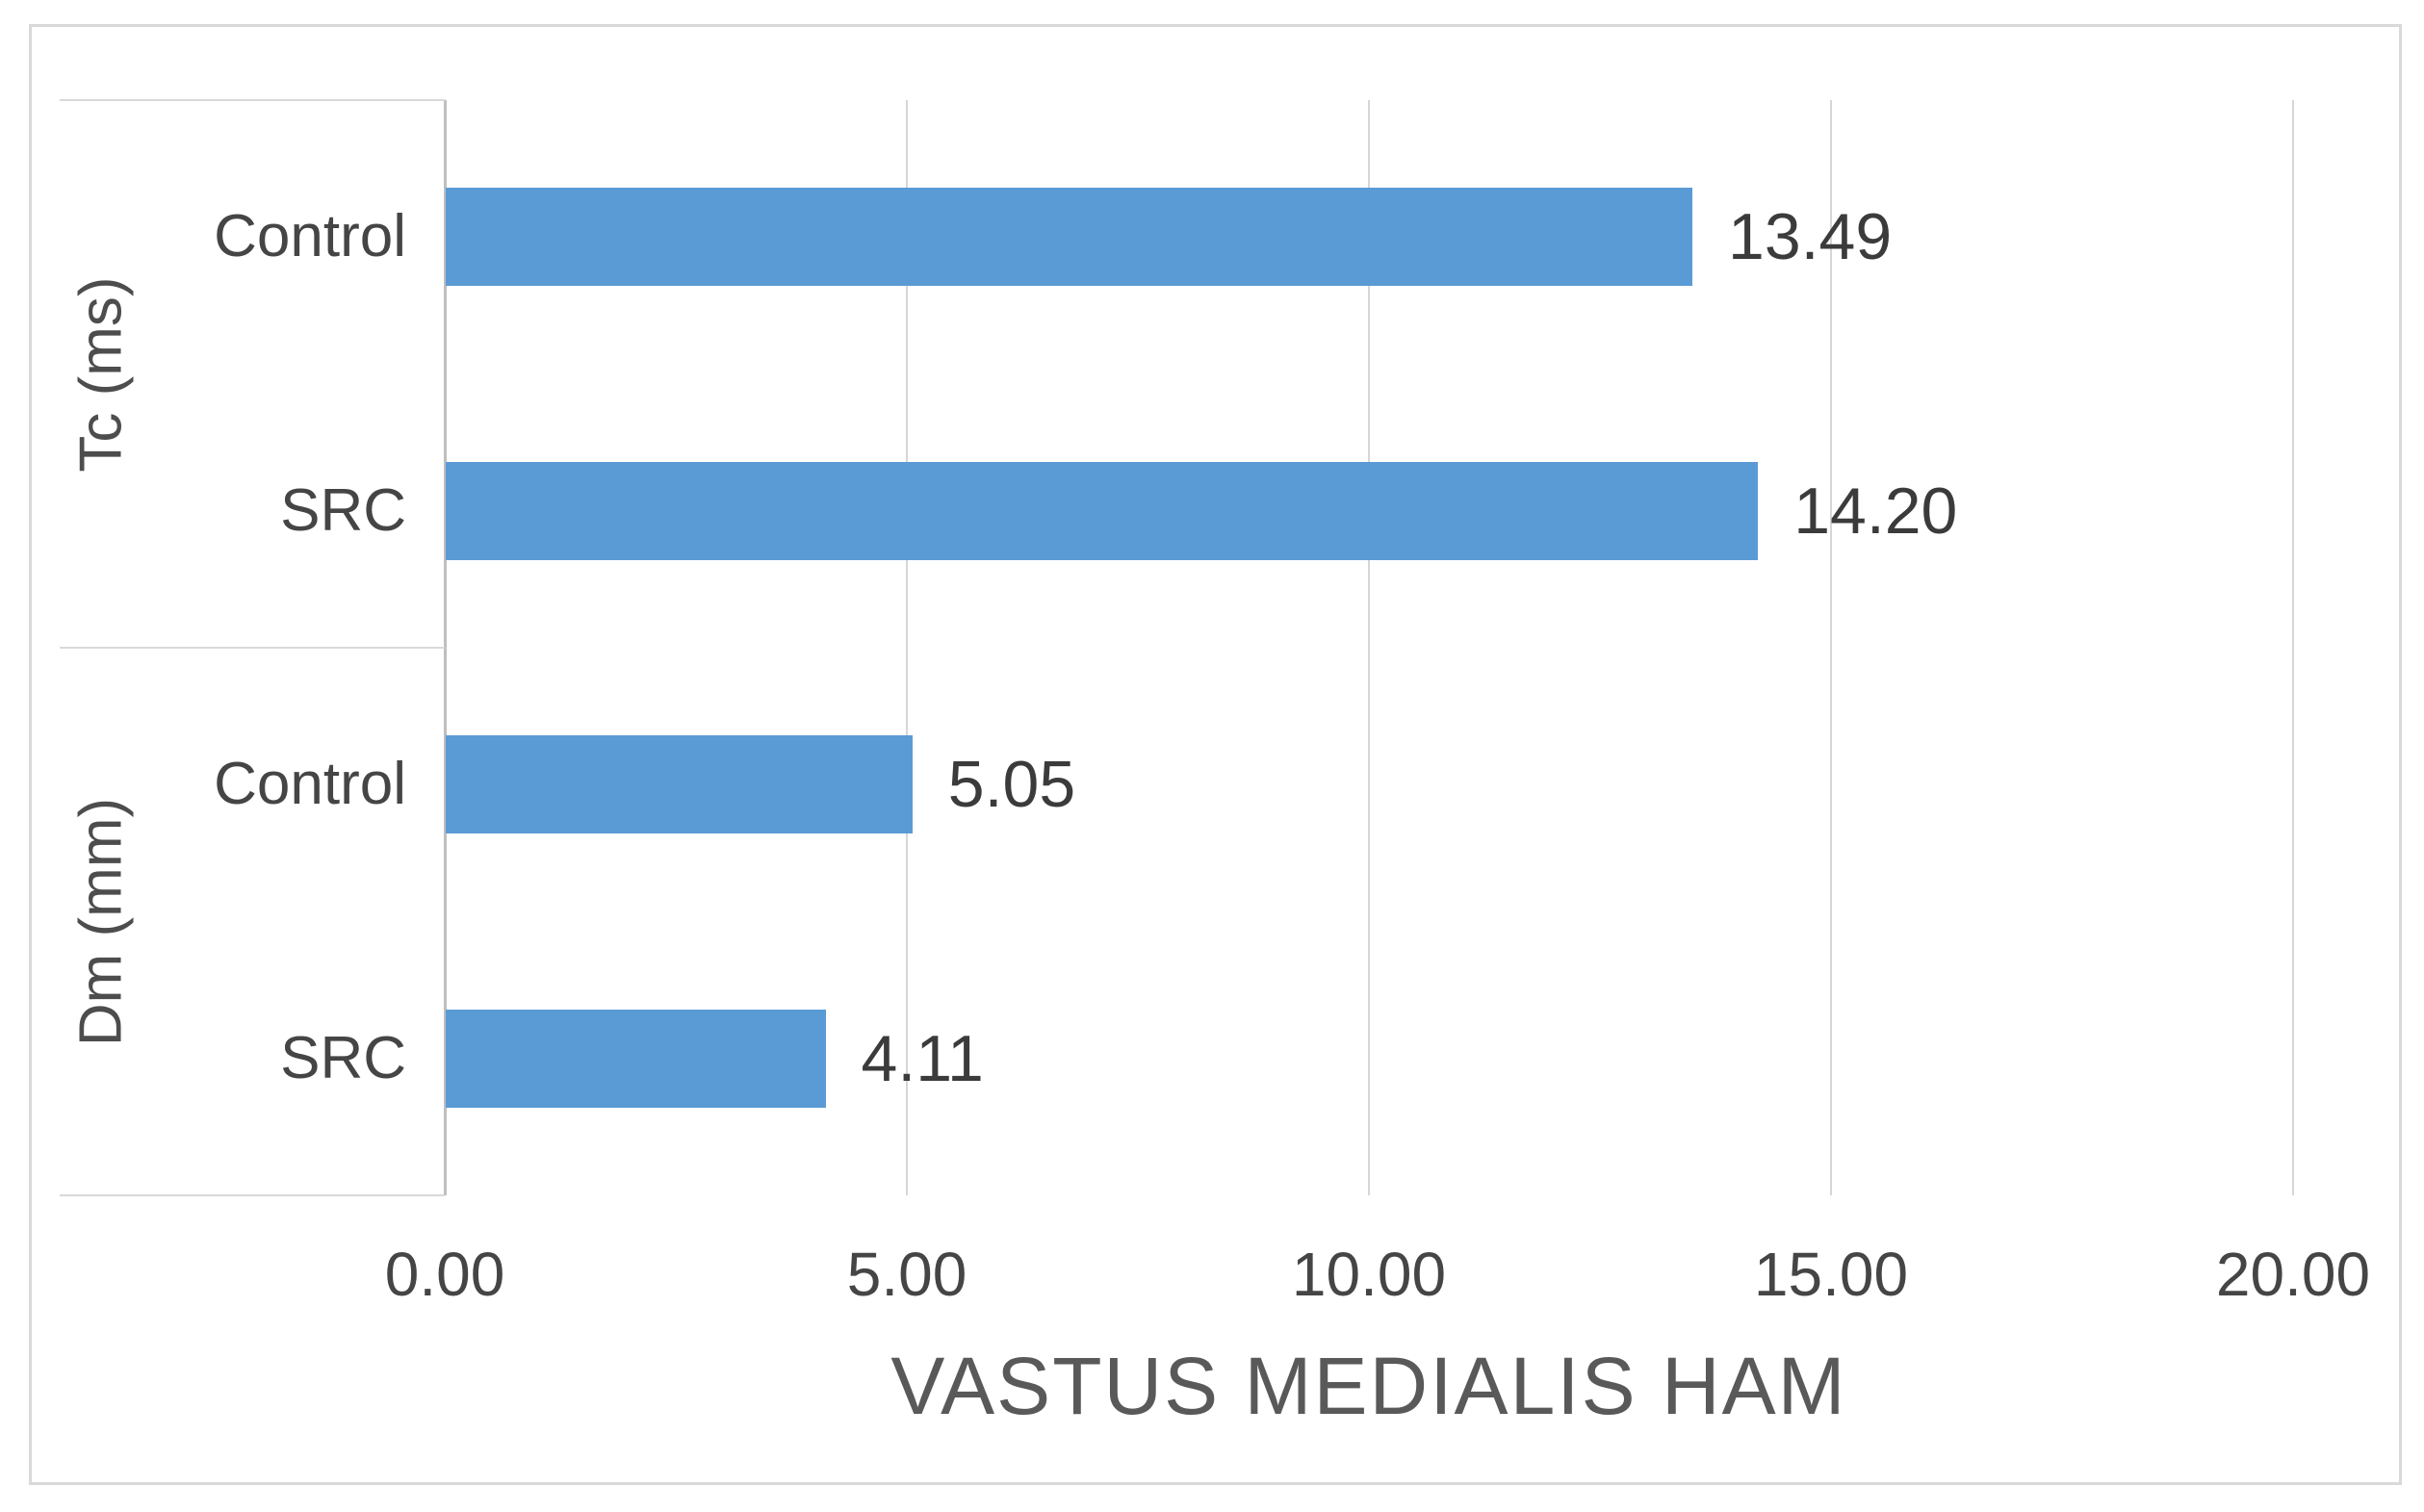 Image resolution: width=2424 pixels, height=1512 pixels. Describe the element at coordinates (2293, 1274) in the screenshot. I see `x-tick-label: 20.00` at that location.